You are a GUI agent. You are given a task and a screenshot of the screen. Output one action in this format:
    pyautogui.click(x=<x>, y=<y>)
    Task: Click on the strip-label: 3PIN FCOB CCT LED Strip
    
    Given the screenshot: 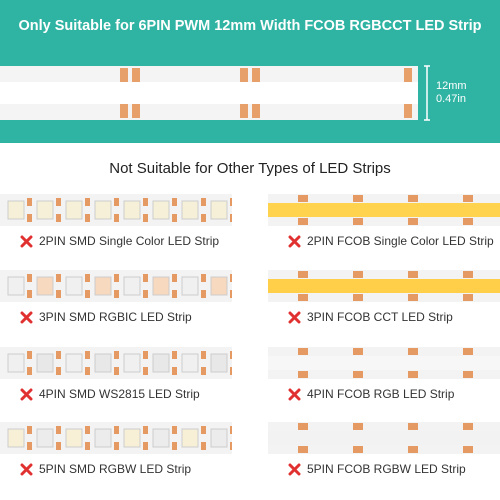 What is the action you would take?
    pyautogui.click(x=380, y=317)
    